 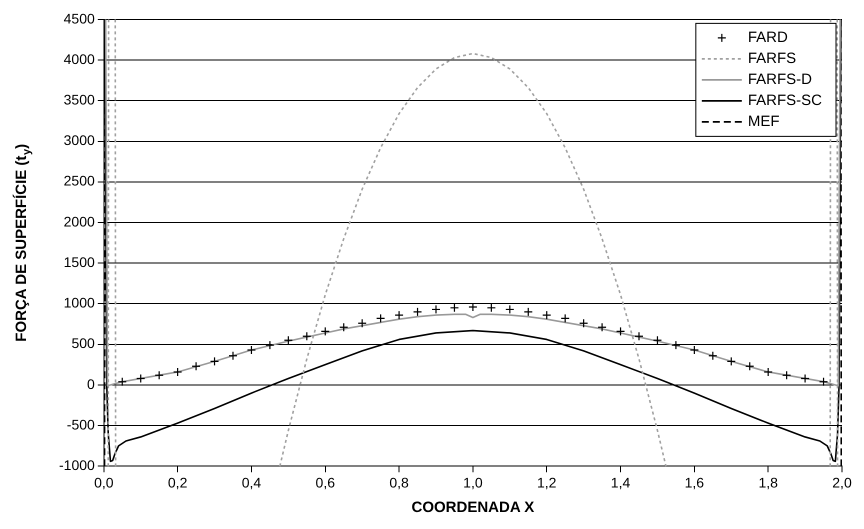 I want to click on y-axis-title: FORÇA DE SUPERFÍCIE (ty), so click(x=23, y=243).